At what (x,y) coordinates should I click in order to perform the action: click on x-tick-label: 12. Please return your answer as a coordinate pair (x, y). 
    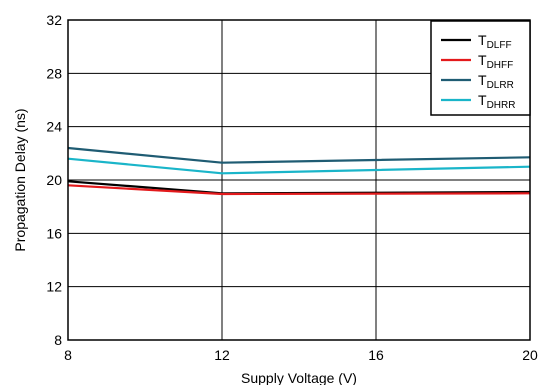
    Looking at the image, I should click on (222, 355).